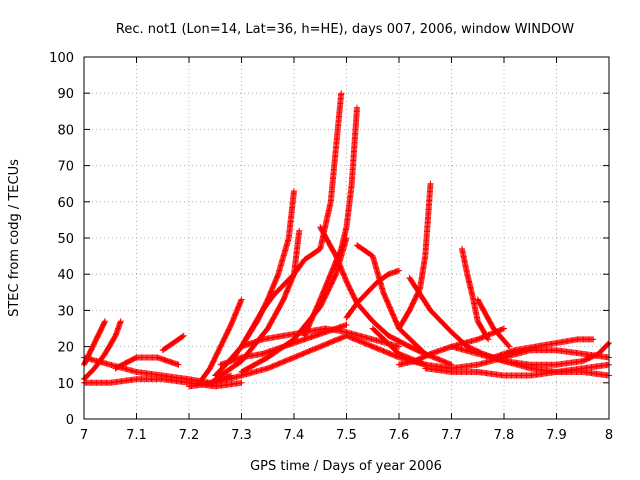 The height and width of the screenshot is (480, 640). What do you see at coordinates (70, 420) in the screenshot?
I see `y-tick-label: 0` at bounding box center [70, 420].